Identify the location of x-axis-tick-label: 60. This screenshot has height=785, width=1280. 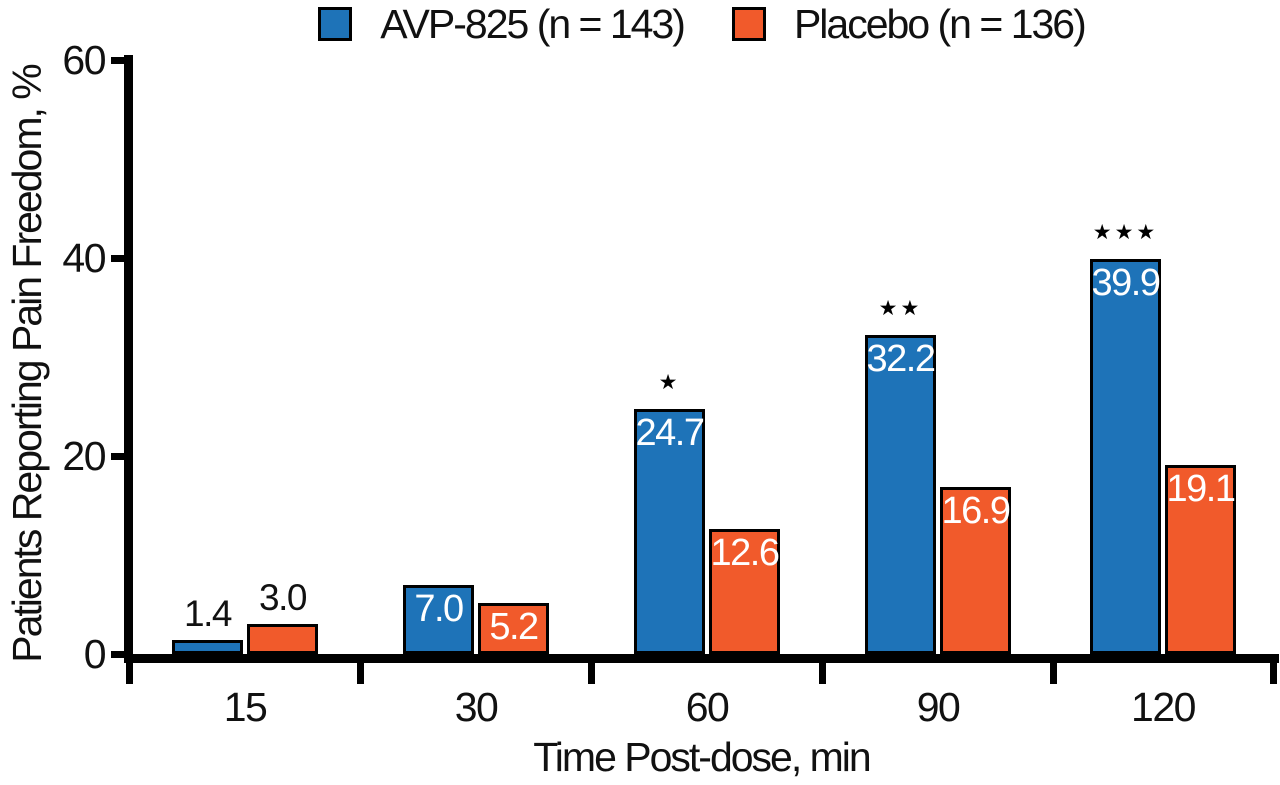
(707, 707).